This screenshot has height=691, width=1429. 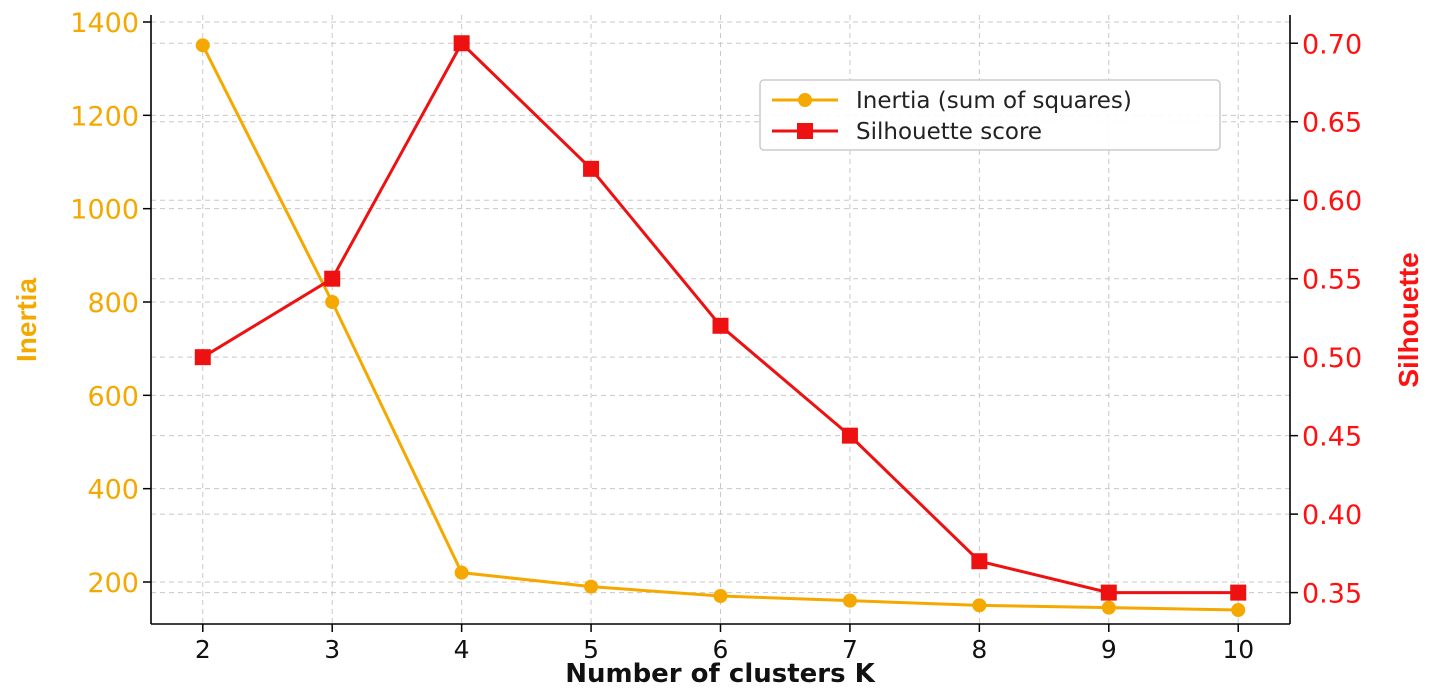 I want to click on right-tick-label: 0.60, so click(x=1332, y=201).